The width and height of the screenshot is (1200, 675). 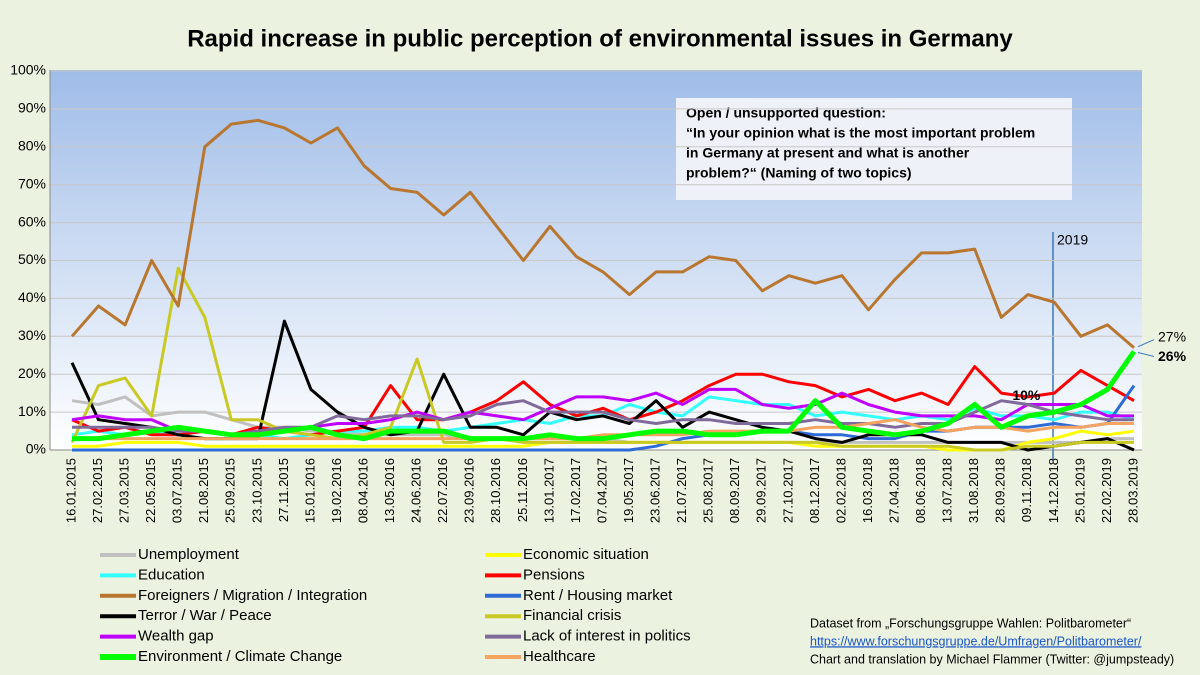 What do you see at coordinates (607, 636) in the screenshot?
I see `legend-label: Lack of interest in politics` at bounding box center [607, 636].